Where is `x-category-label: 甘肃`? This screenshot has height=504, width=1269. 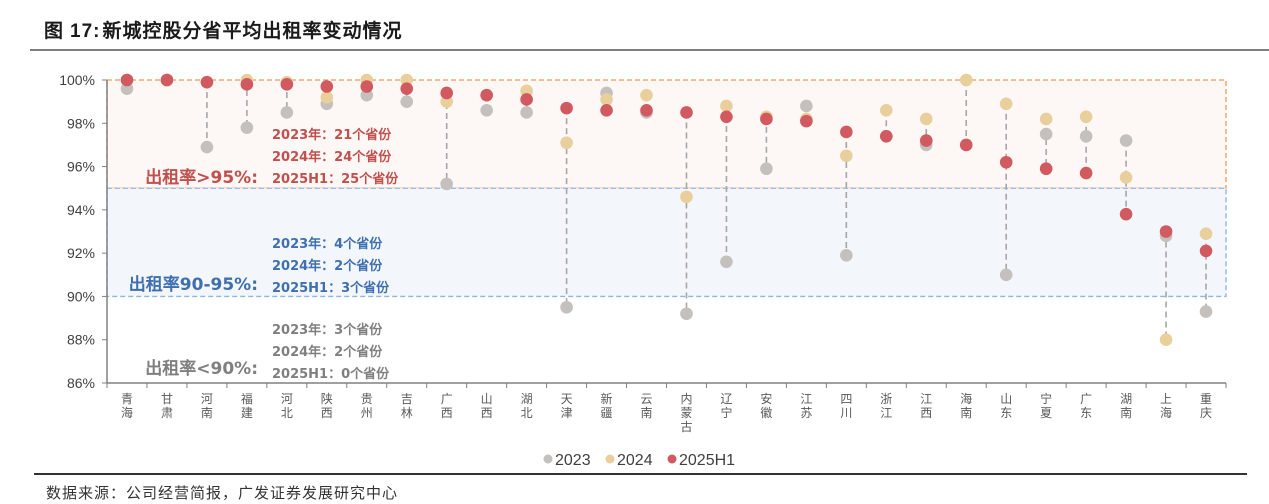
x-category-label: 甘肃 is located at coordinates (167, 406).